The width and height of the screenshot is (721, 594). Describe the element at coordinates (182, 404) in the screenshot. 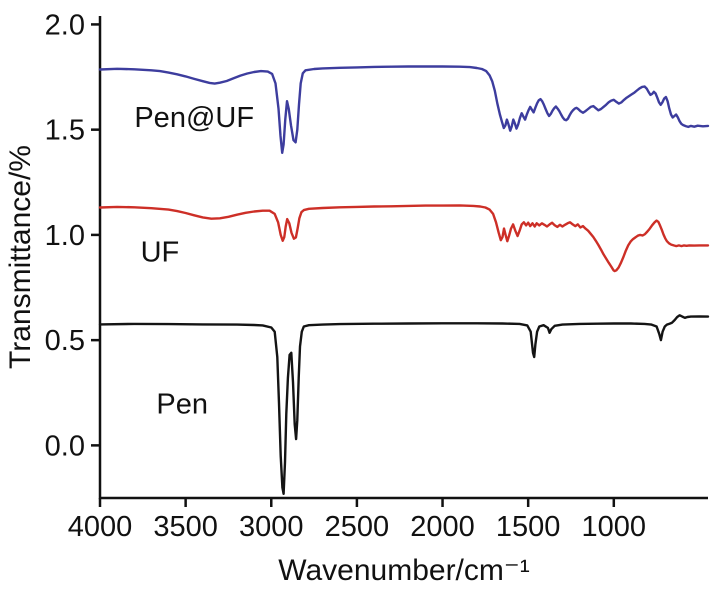

I see `series-label-pen: Pen` at that location.